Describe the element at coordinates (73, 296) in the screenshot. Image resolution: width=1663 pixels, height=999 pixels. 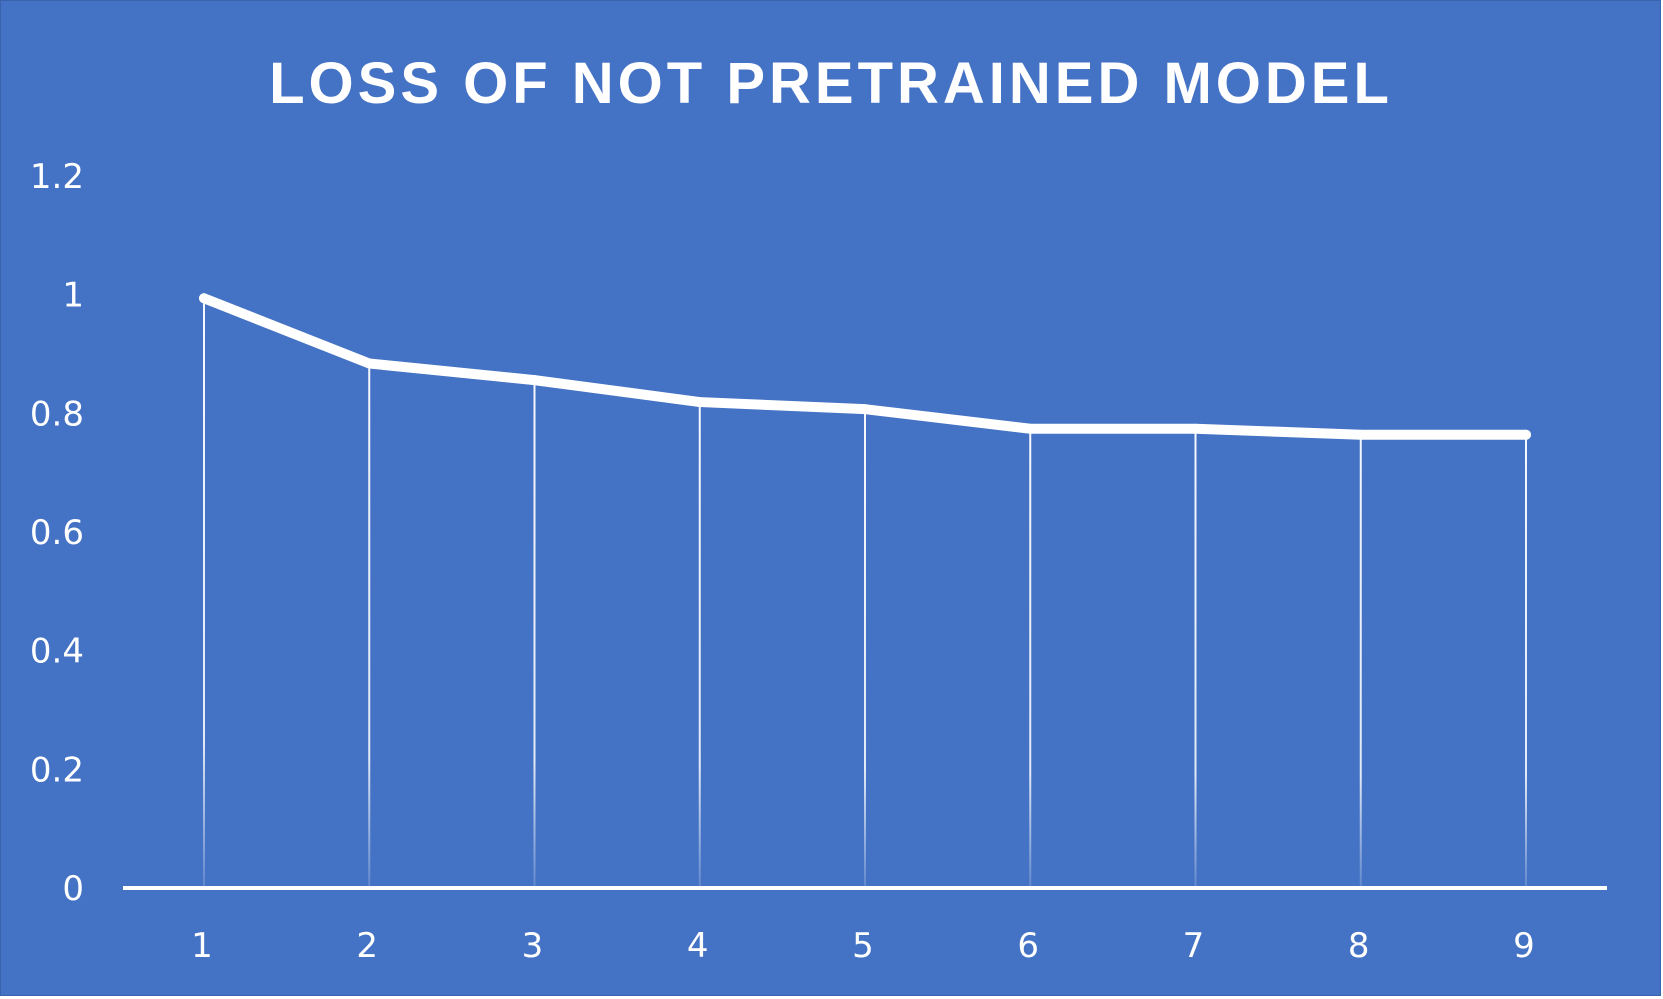
I see `y-tick-label: 1` at that location.